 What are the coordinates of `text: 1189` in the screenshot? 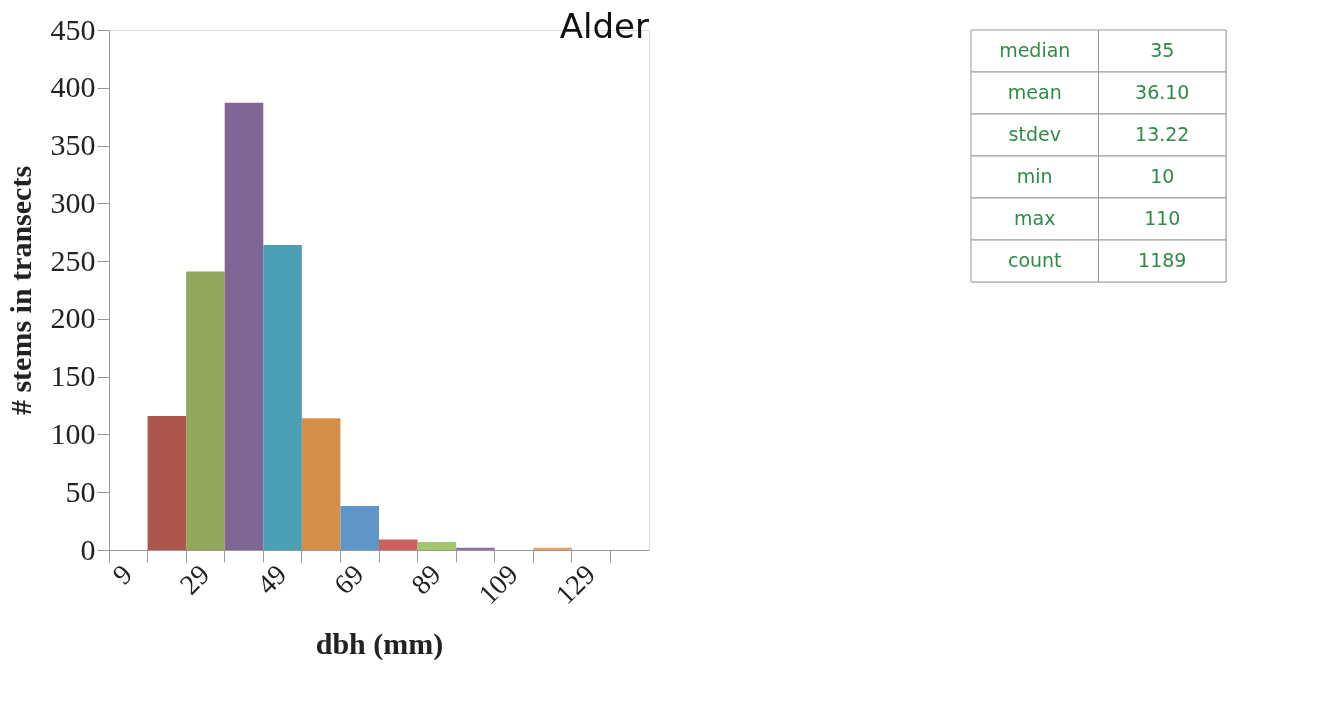 It's located at (1162, 260).